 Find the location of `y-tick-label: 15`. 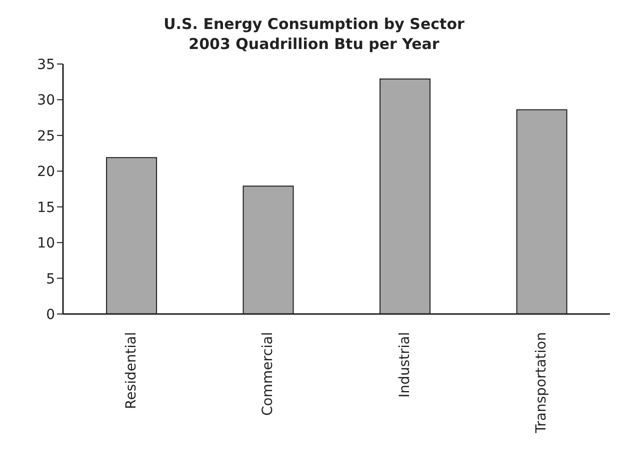

y-tick-label: 15 is located at coordinates (46, 208).